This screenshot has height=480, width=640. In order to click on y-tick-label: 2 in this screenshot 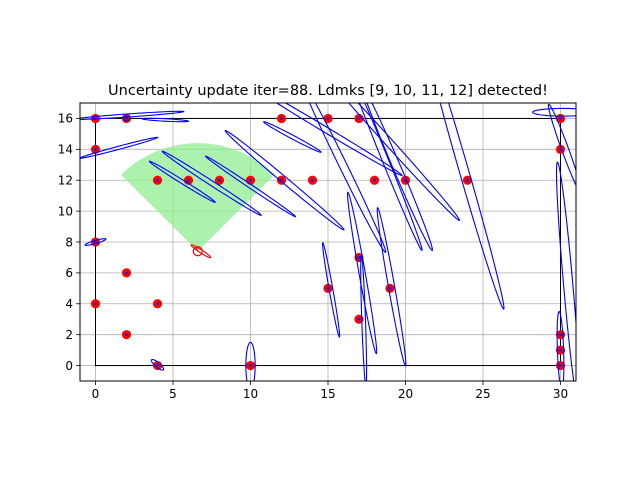, I will do `click(69, 335)`.